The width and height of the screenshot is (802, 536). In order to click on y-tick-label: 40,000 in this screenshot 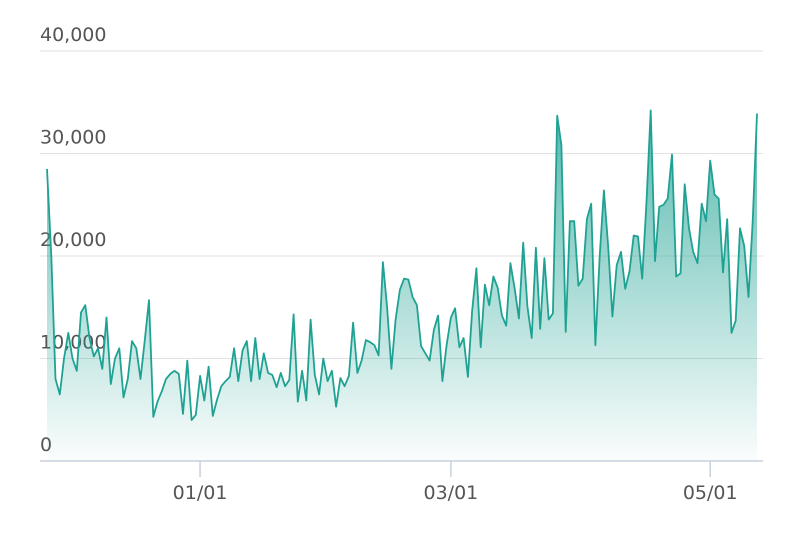, I will do `click(73, 35)`.